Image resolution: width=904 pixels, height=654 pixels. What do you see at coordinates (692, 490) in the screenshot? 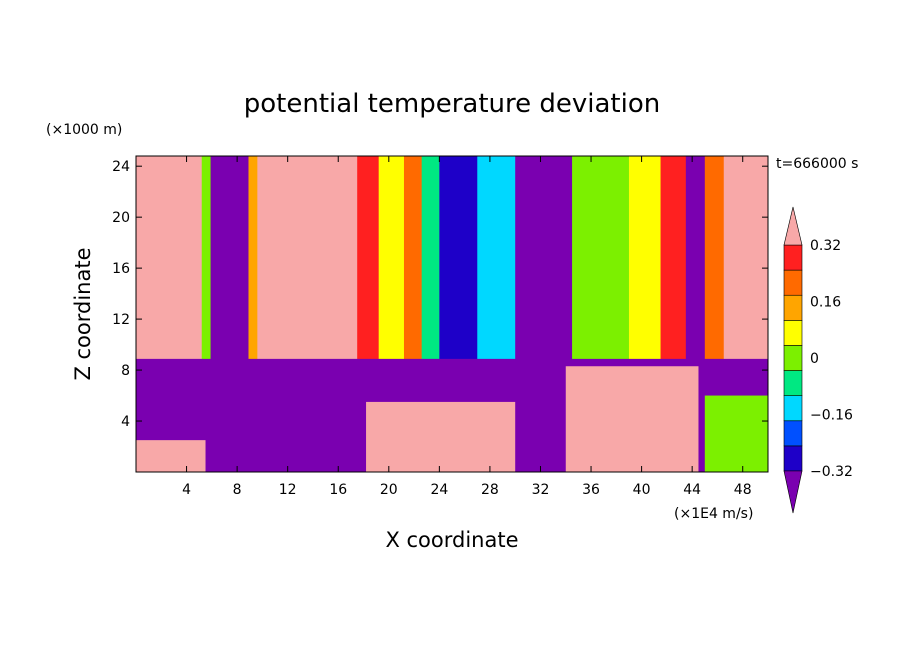
I see `x-tick-label: 44` at bounding box center [692, 490].